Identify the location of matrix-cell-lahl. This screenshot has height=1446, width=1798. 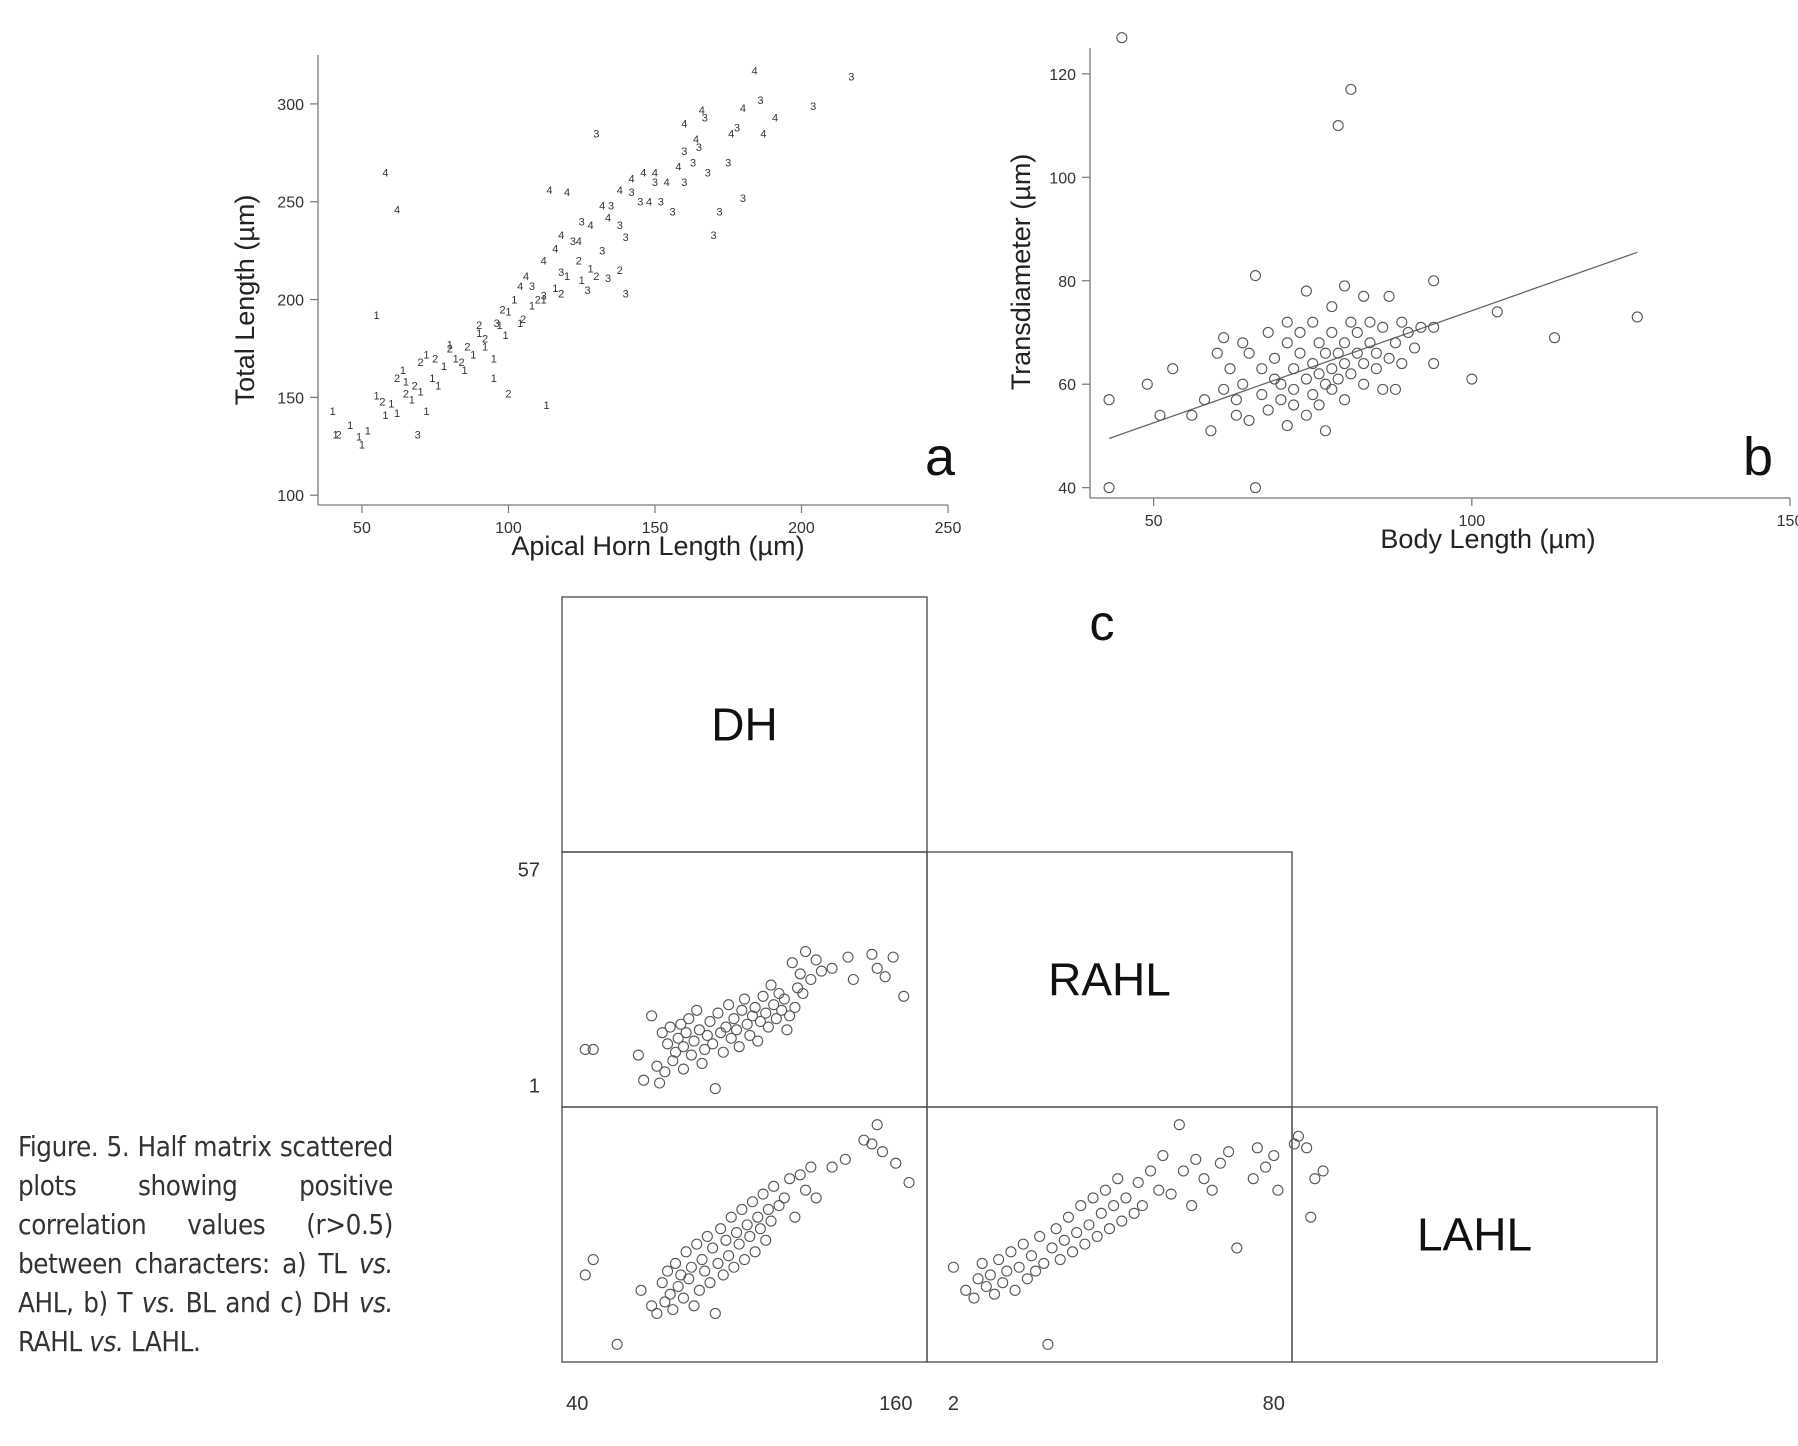
(1474, 1234).